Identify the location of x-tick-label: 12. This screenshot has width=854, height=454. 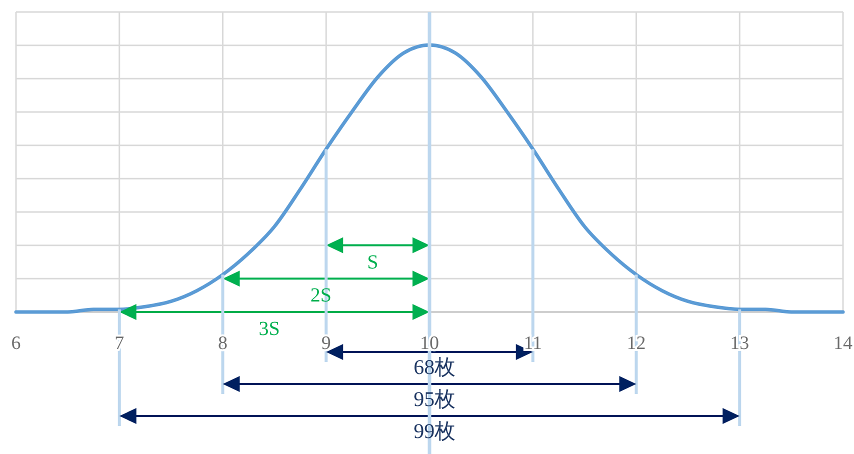
(636, 343).